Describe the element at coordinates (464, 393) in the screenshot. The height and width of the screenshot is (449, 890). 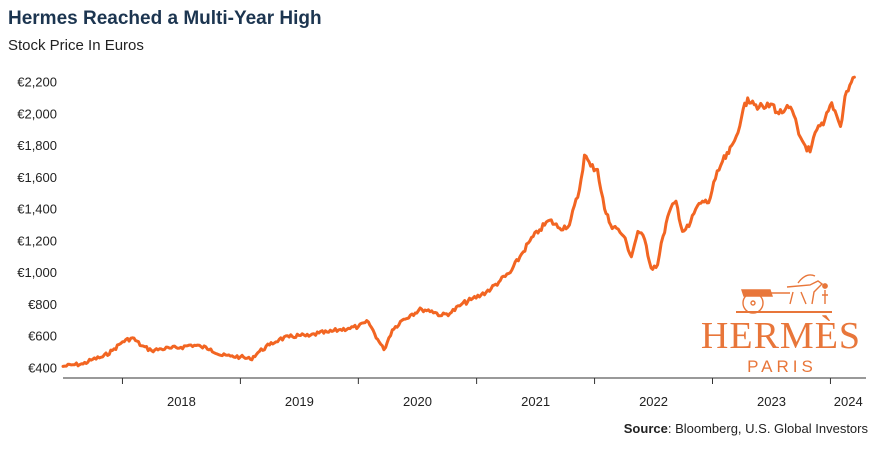
I see `x-axis: 2018 2019 2020 2021 2022 2023 2024` at that location.